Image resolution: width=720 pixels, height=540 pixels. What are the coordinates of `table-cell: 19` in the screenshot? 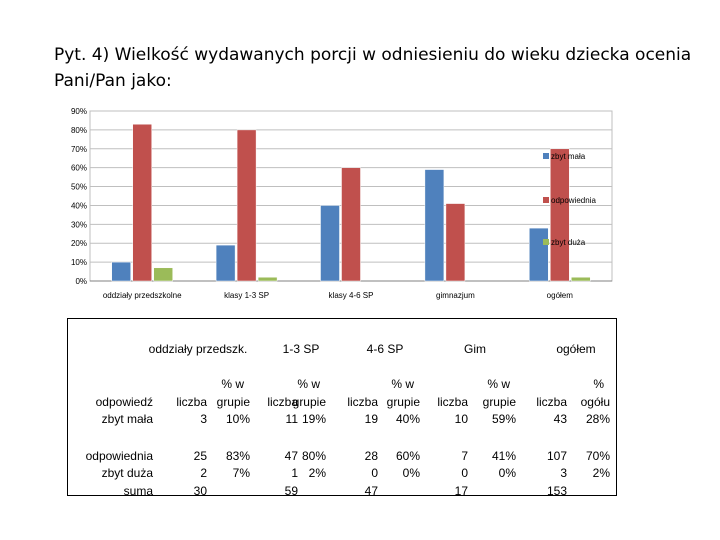 It's located at (371, 419).